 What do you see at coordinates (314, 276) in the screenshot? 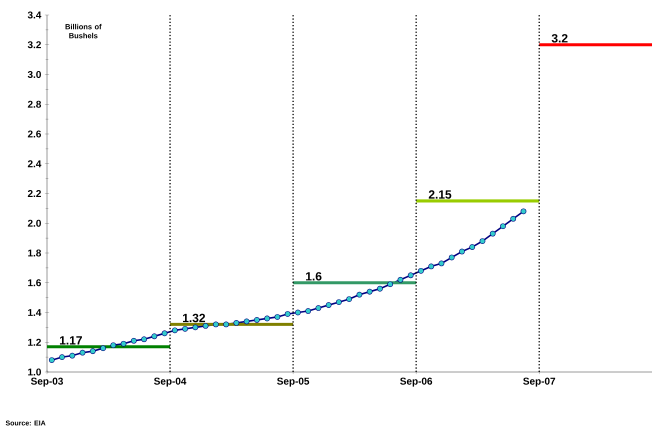
I see `data-label: 1.6` at bounding box center [314, 276].